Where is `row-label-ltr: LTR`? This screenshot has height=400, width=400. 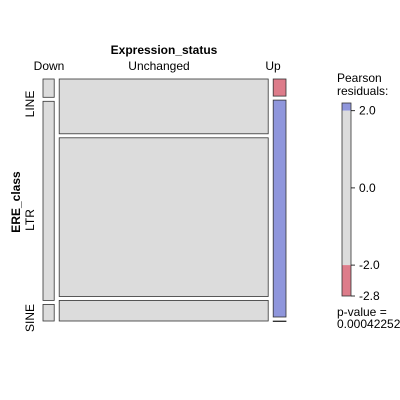
row-label-ltr: LTR is located at coordinates (30, 220).